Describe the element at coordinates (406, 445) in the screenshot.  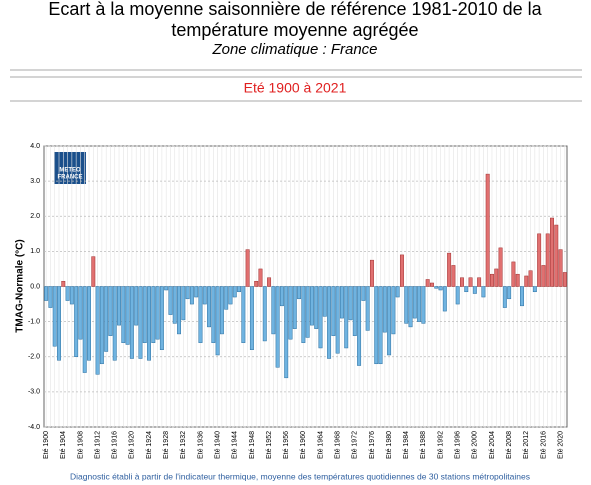
I see `x-tick-label: Eté 1984` at that location.